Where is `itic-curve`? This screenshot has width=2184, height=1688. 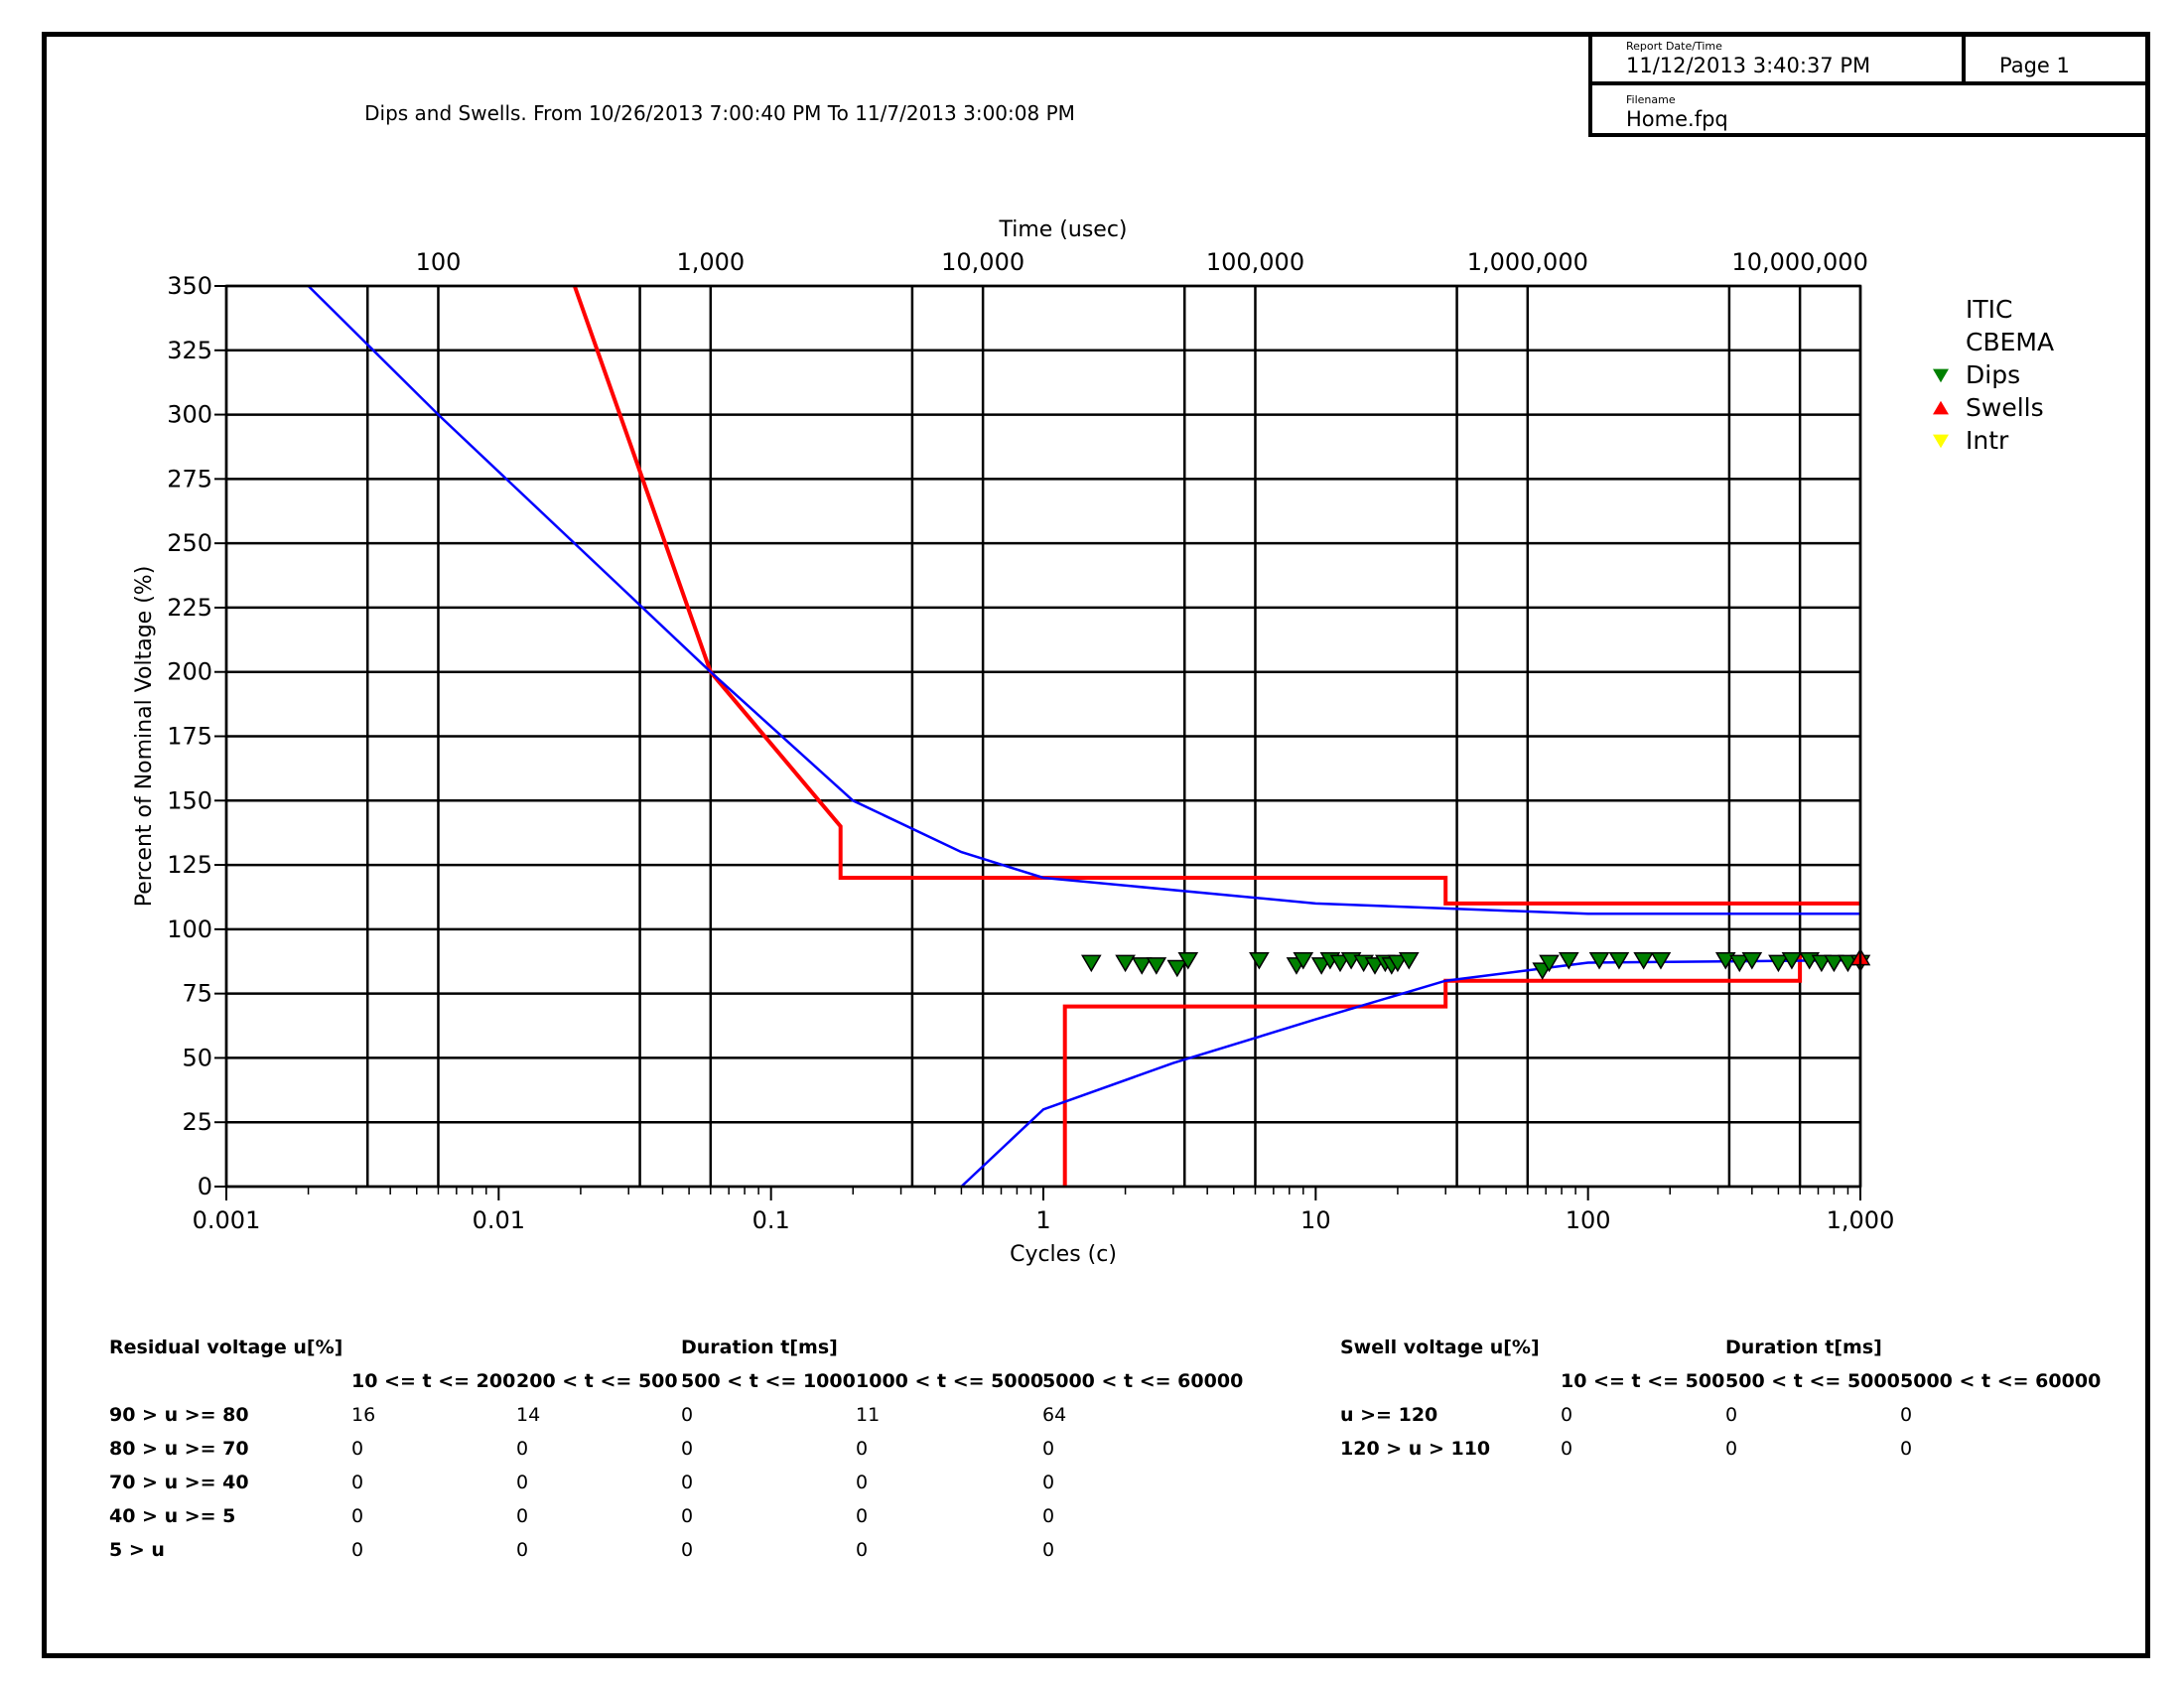
itic-curve is located at coordinates (1432, 1070).